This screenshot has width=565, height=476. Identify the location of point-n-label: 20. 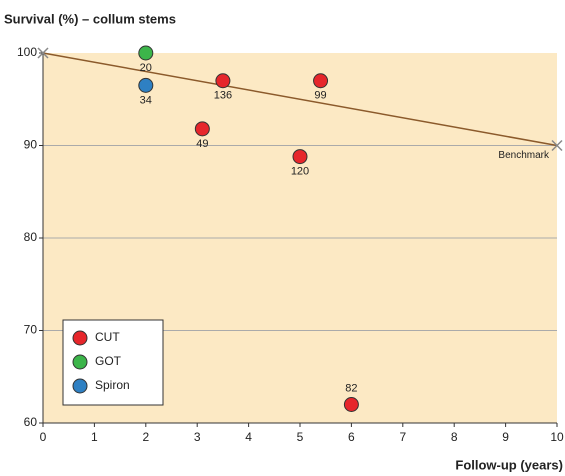
(146, 68).